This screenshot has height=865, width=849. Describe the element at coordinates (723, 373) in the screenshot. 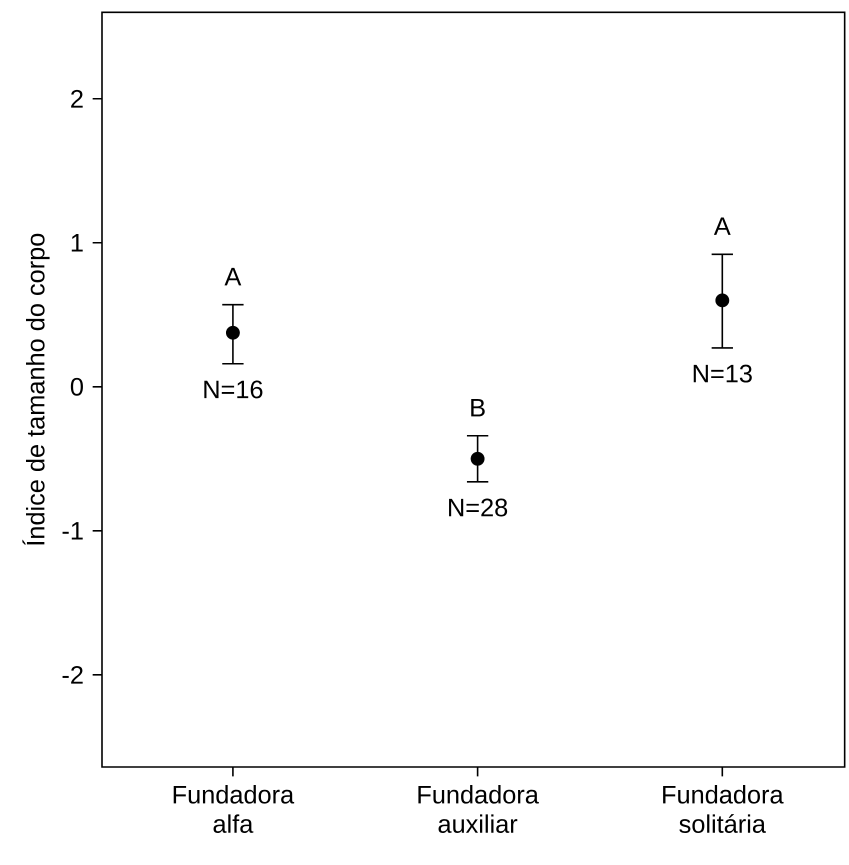

I see `annotation: N=13` at that location.